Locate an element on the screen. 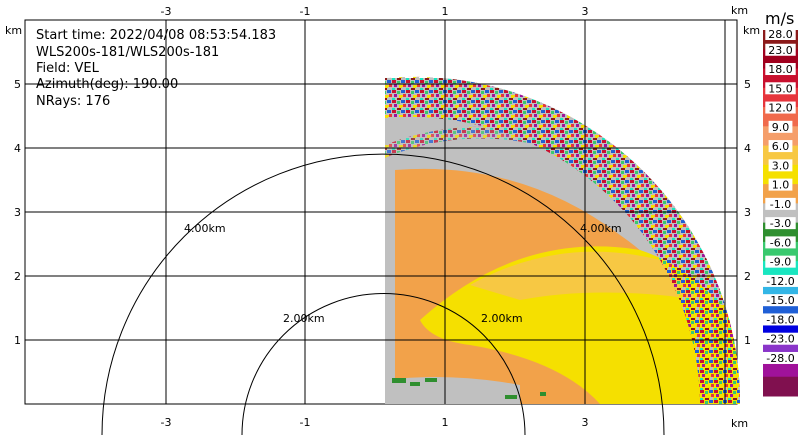  x-tick-bottom: -3 is located at coordinates (166, 422).